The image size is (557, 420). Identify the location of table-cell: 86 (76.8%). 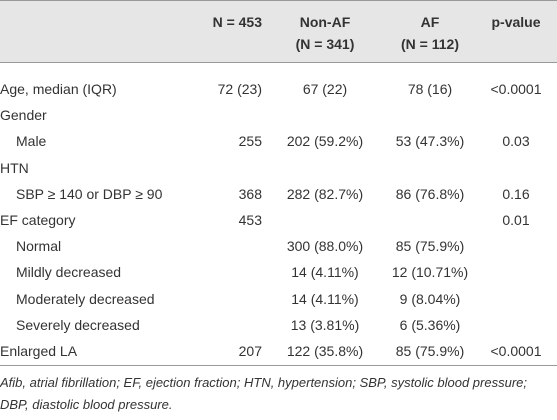
(430, 193).